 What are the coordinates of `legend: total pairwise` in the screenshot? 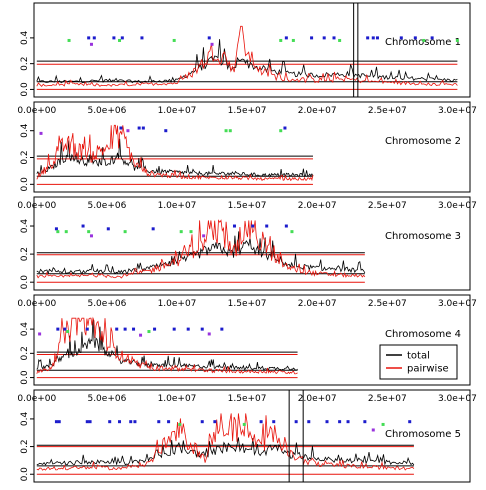 It's located at (418, 362).